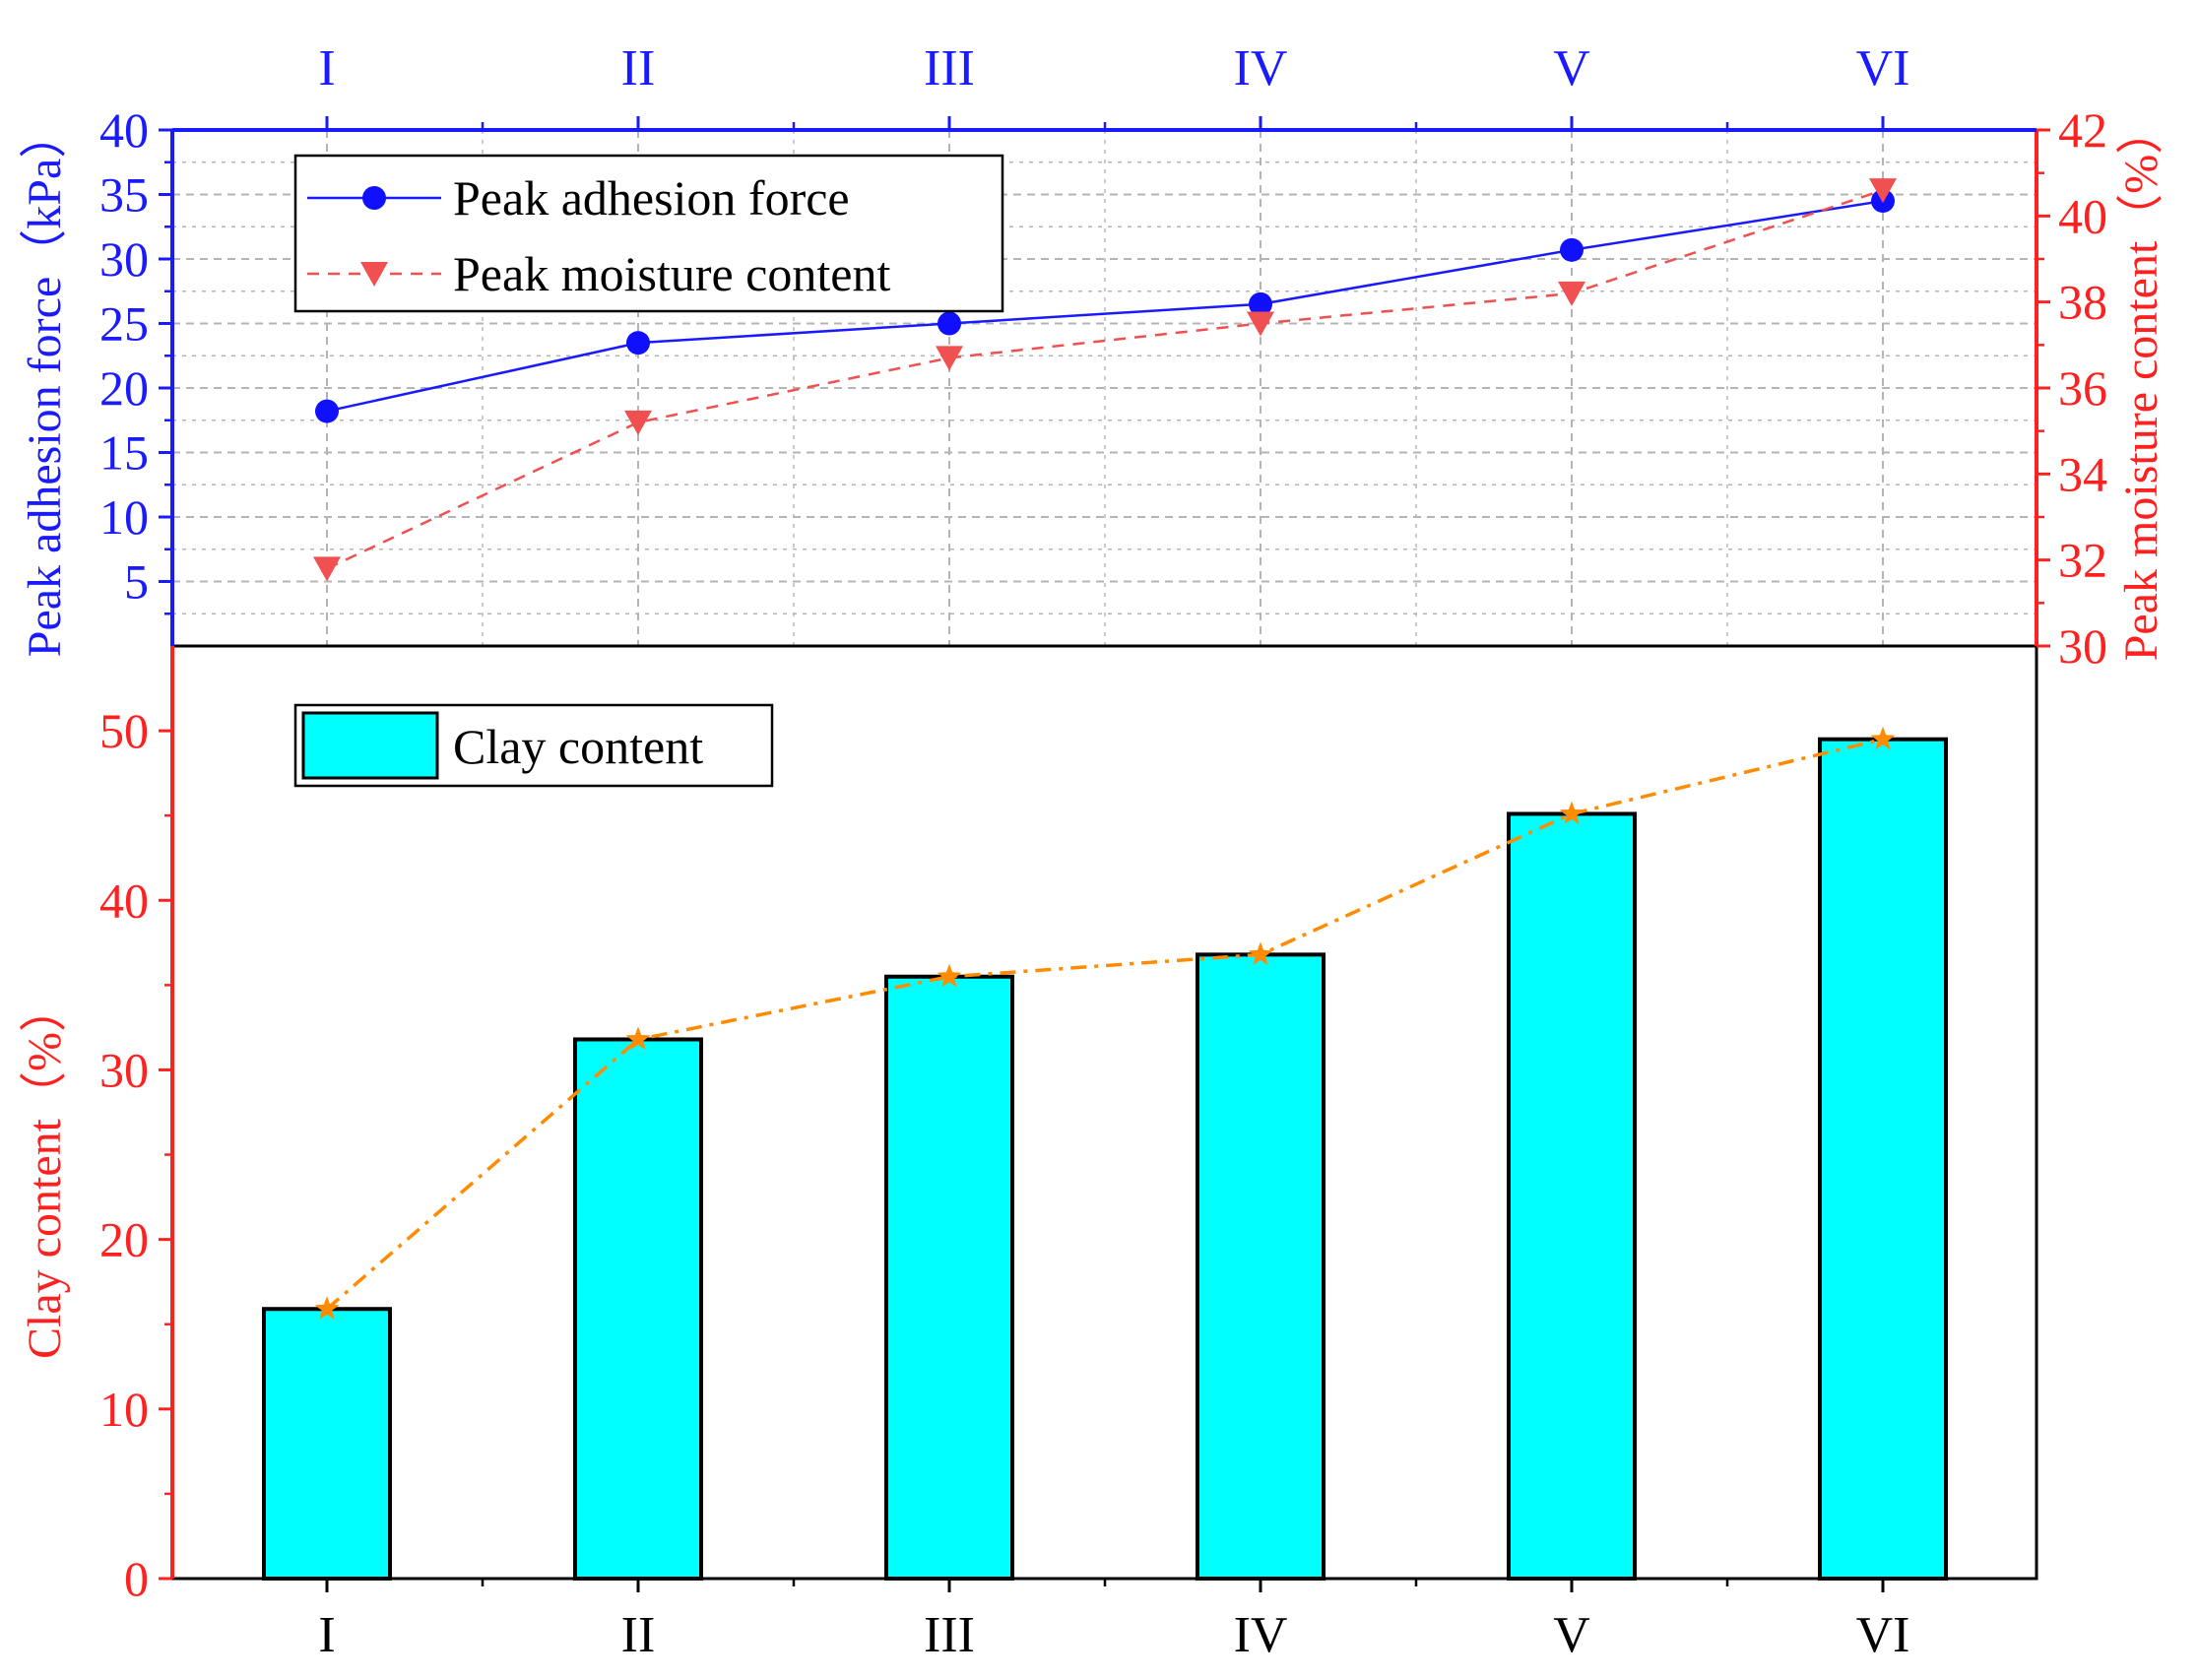 The image size is (2199, 1680). Describe the element at coordinates (1260, 324) in the screenshot. I see `moisture-point-iv` at that location.